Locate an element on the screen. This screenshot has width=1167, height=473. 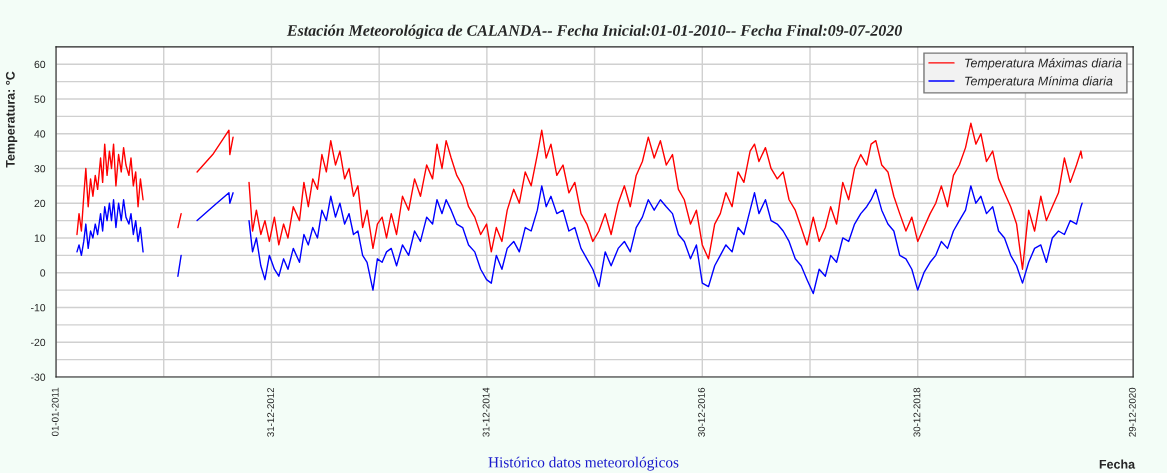
legend-label: Temperatura Mínima diaria is located at coordinates (1039, 82).